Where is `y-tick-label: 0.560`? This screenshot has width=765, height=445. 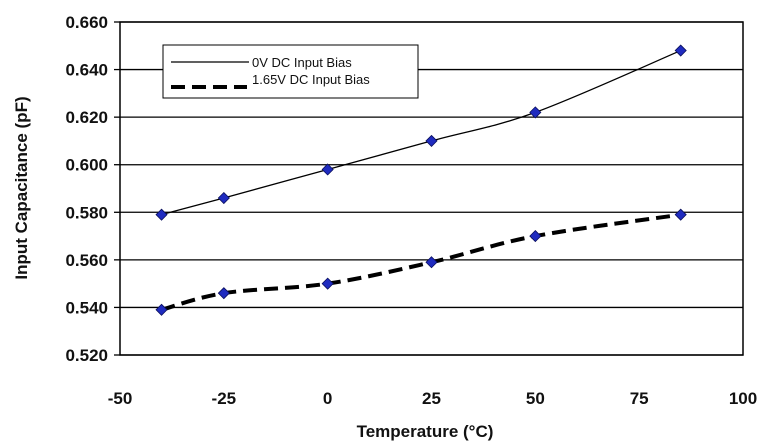
y-tick-label: 0.560 is located at coordinates (86, 260).